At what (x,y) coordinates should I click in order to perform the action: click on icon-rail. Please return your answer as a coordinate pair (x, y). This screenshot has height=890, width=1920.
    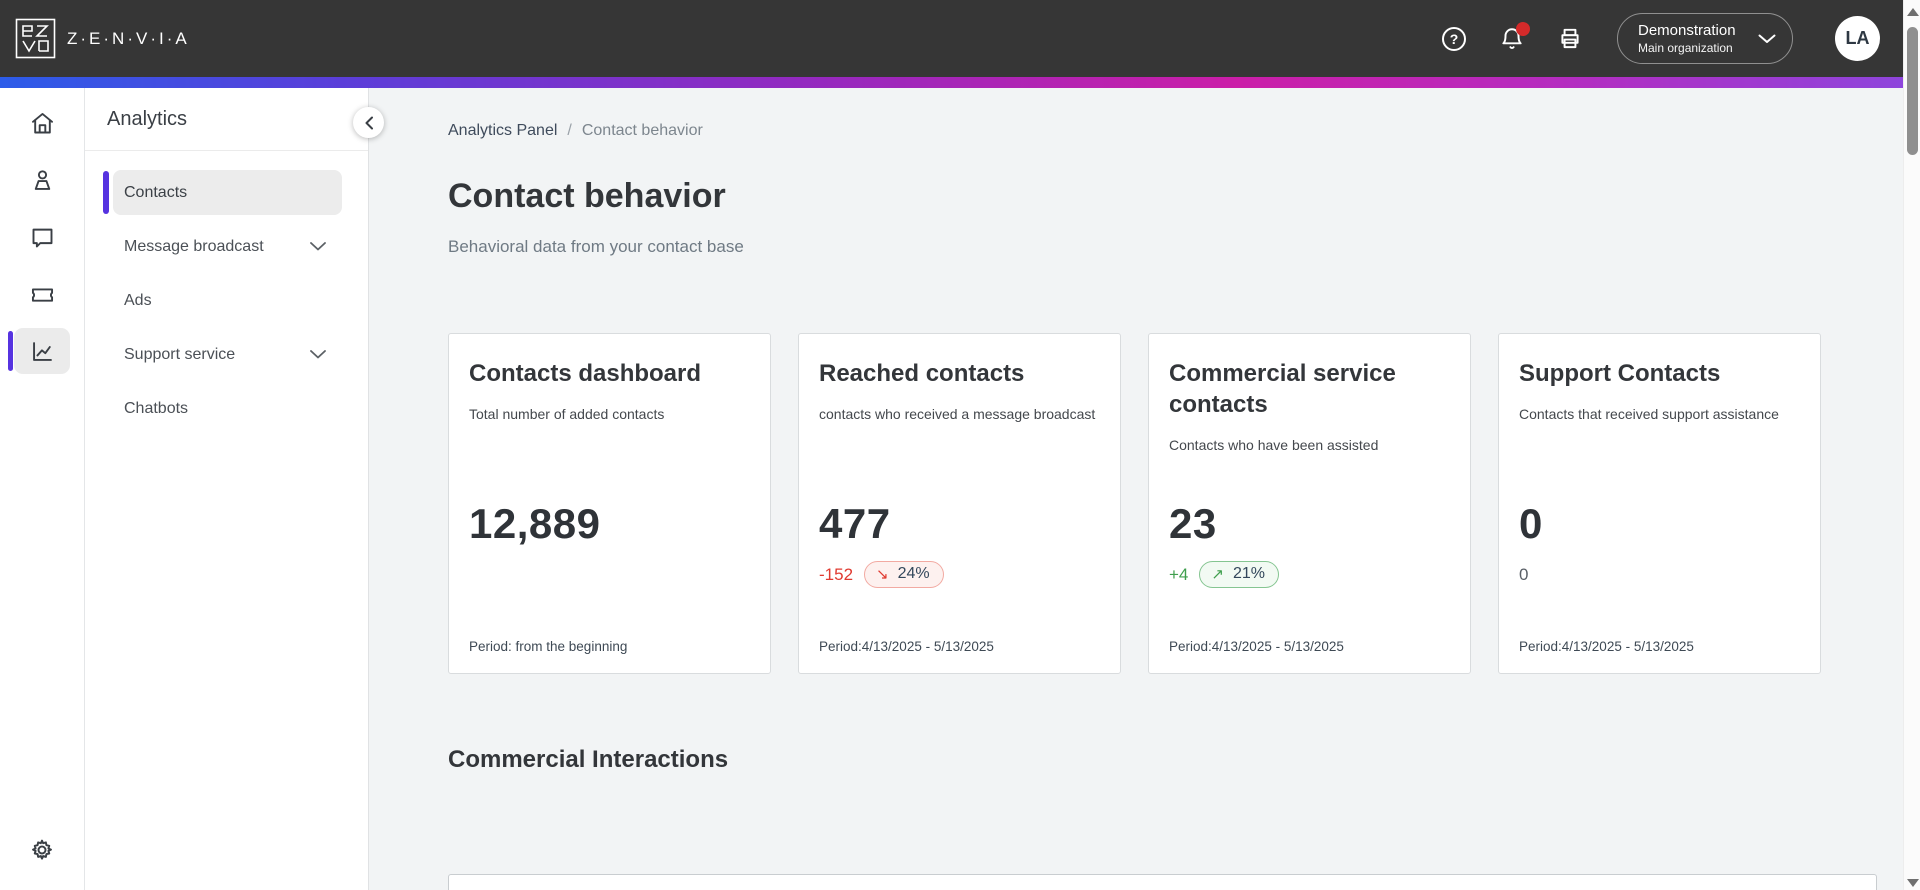
    Looking at the image, I should click on (42, 489).